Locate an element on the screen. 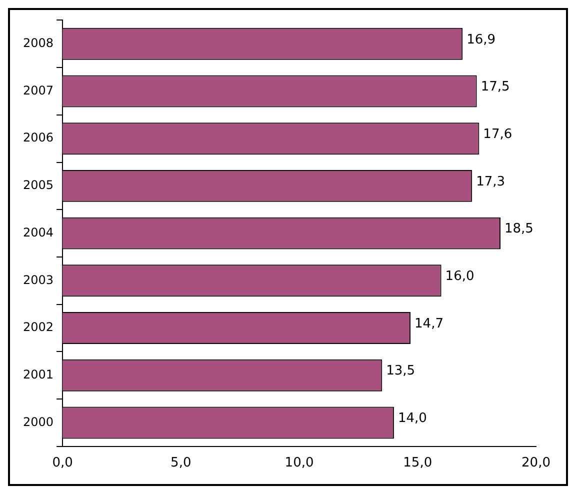 This screenshot has width=578, height=496. data-label: 18,5 is located at coordinates (519, 229).